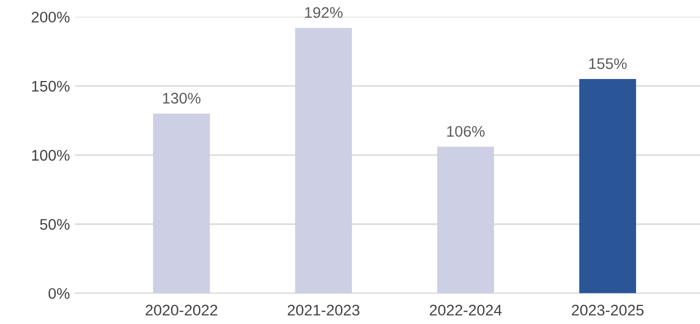  What do you see at coordinates (608, 310) in the screenshot?
I see `x-tick-label: 2023-2025` at bounding box center [608, 310].